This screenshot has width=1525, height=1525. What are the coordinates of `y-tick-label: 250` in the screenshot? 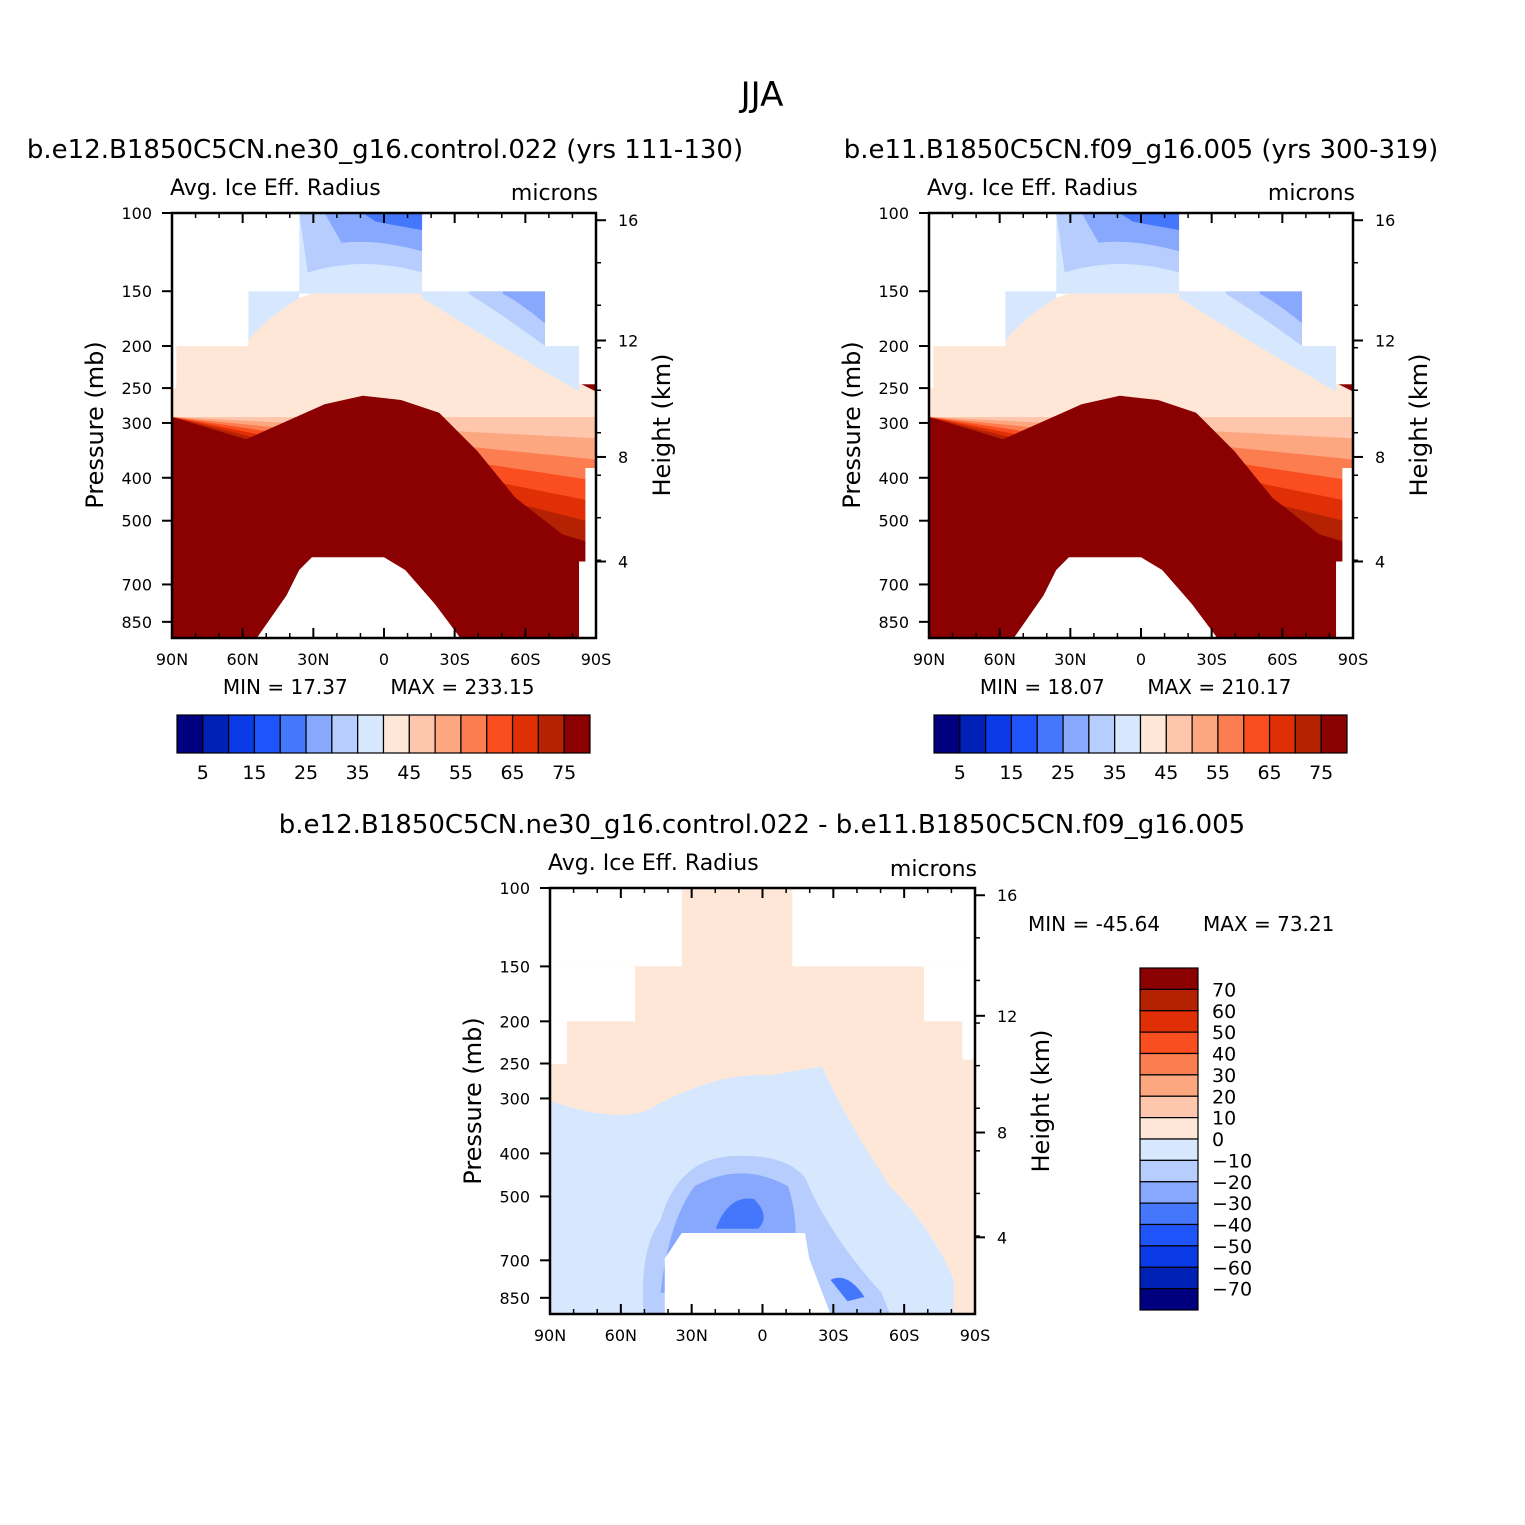 It's located at (136, 388).